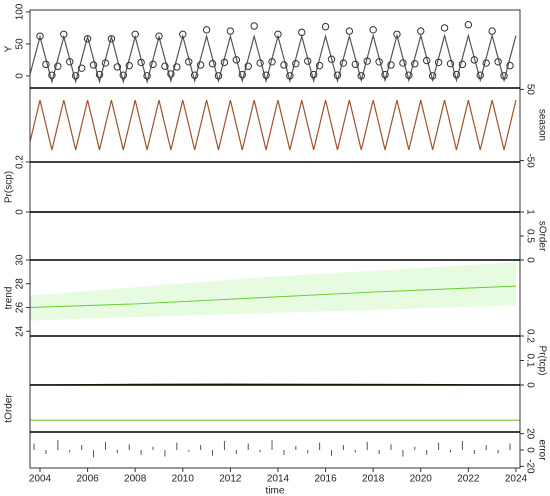  I want to click on x-axis-title: time, so click(275, 491).